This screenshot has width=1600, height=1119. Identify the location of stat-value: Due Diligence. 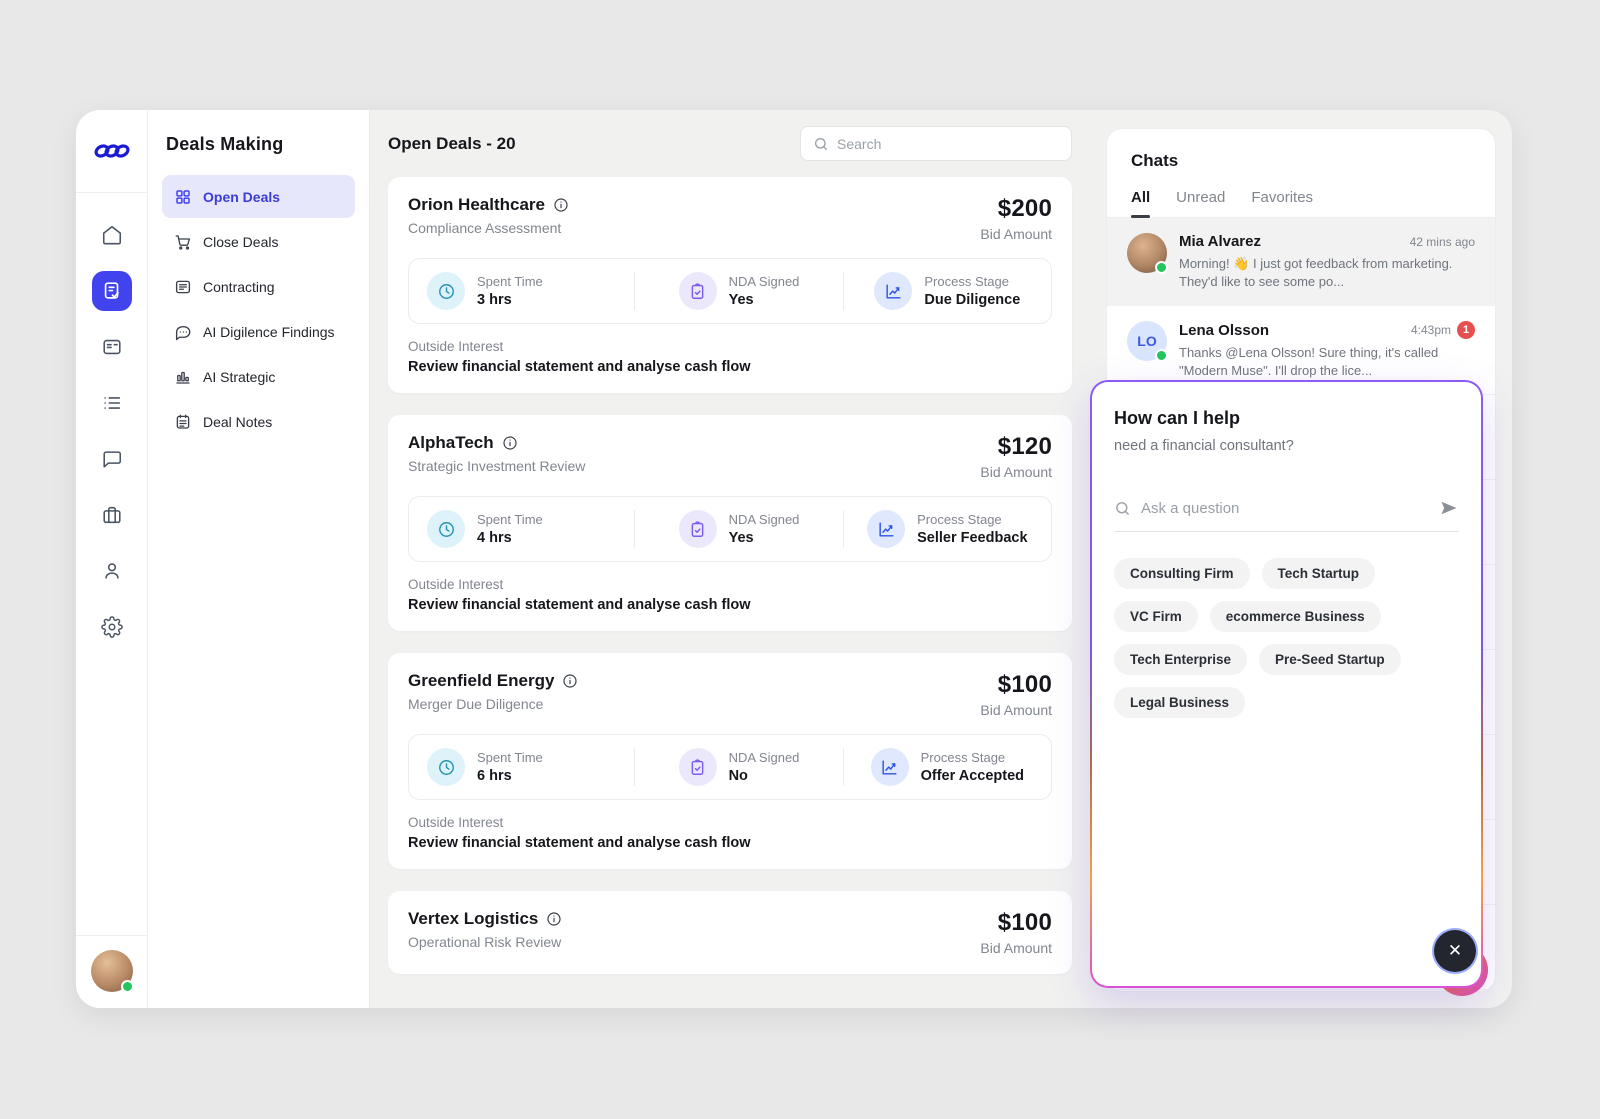
(972, 300).